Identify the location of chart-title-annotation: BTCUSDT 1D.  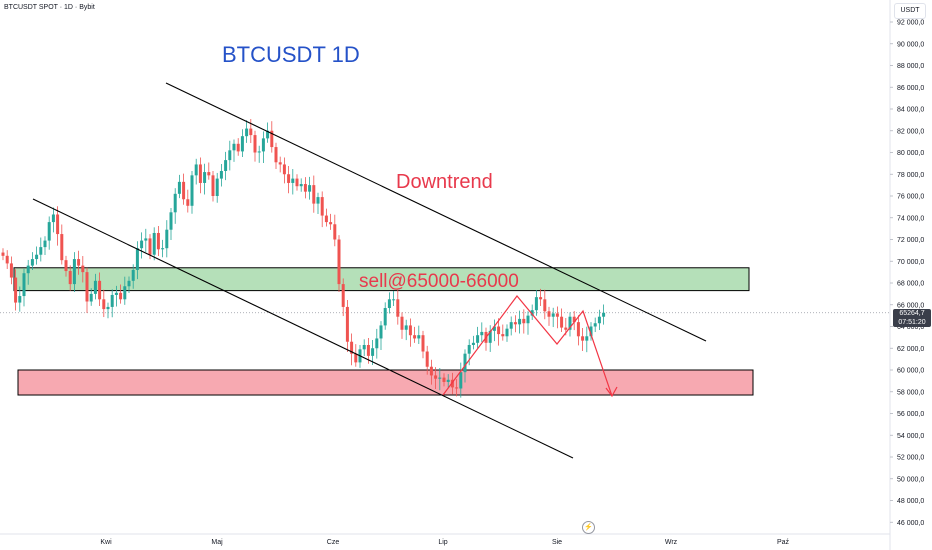
(291, 54).